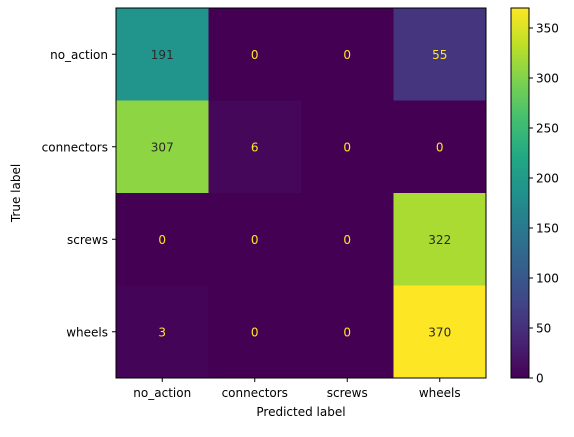  Describe the element at coordinates (547, 279) in the screenshot. I see `colorbar-tick-label: 100` at that location.